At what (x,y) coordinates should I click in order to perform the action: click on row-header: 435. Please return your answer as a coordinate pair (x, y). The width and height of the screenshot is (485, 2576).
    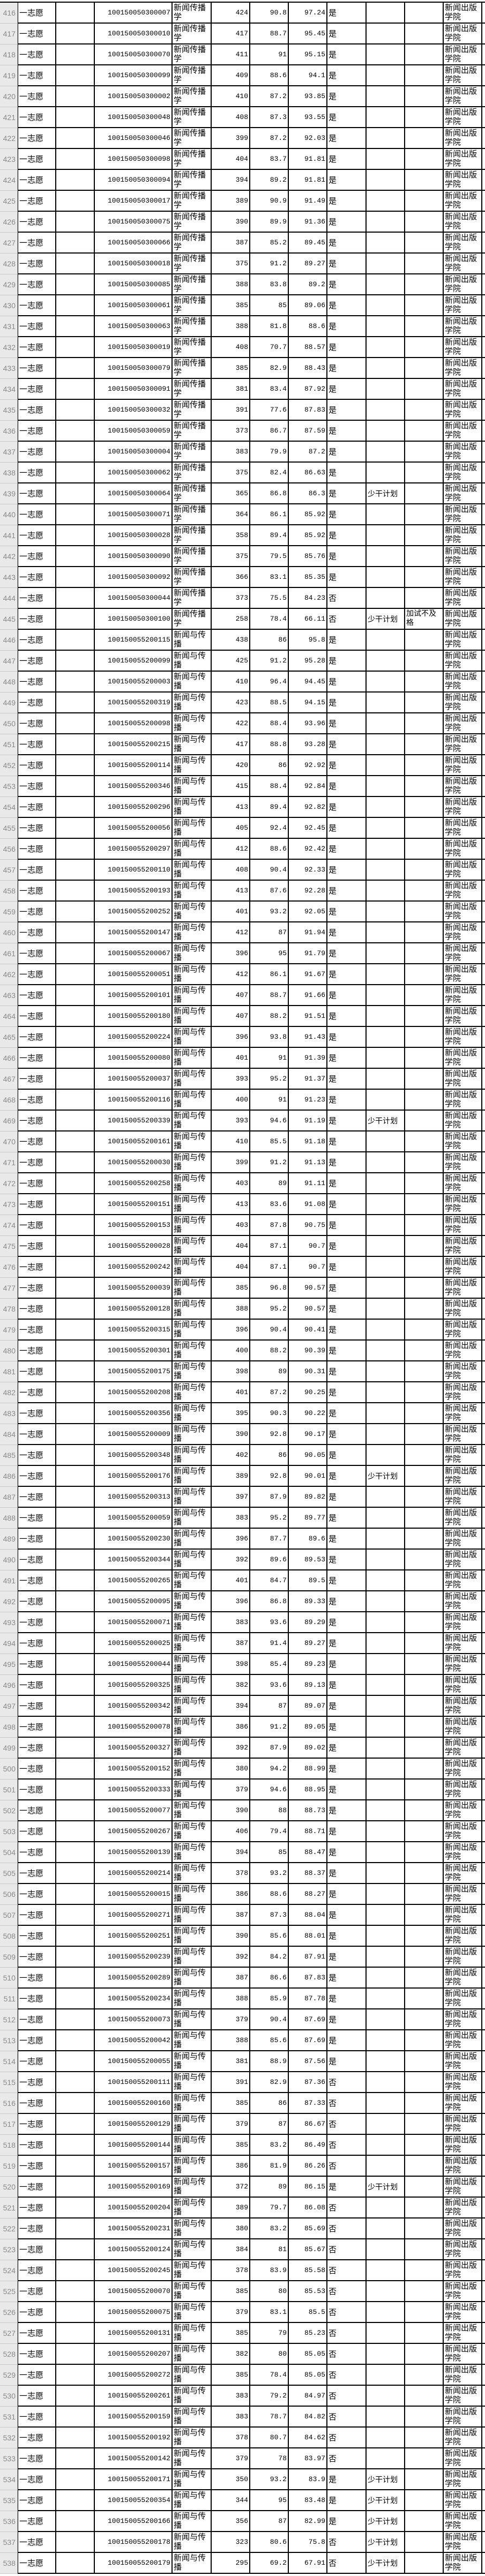
    Looking at the image, I should click on (9, 410).